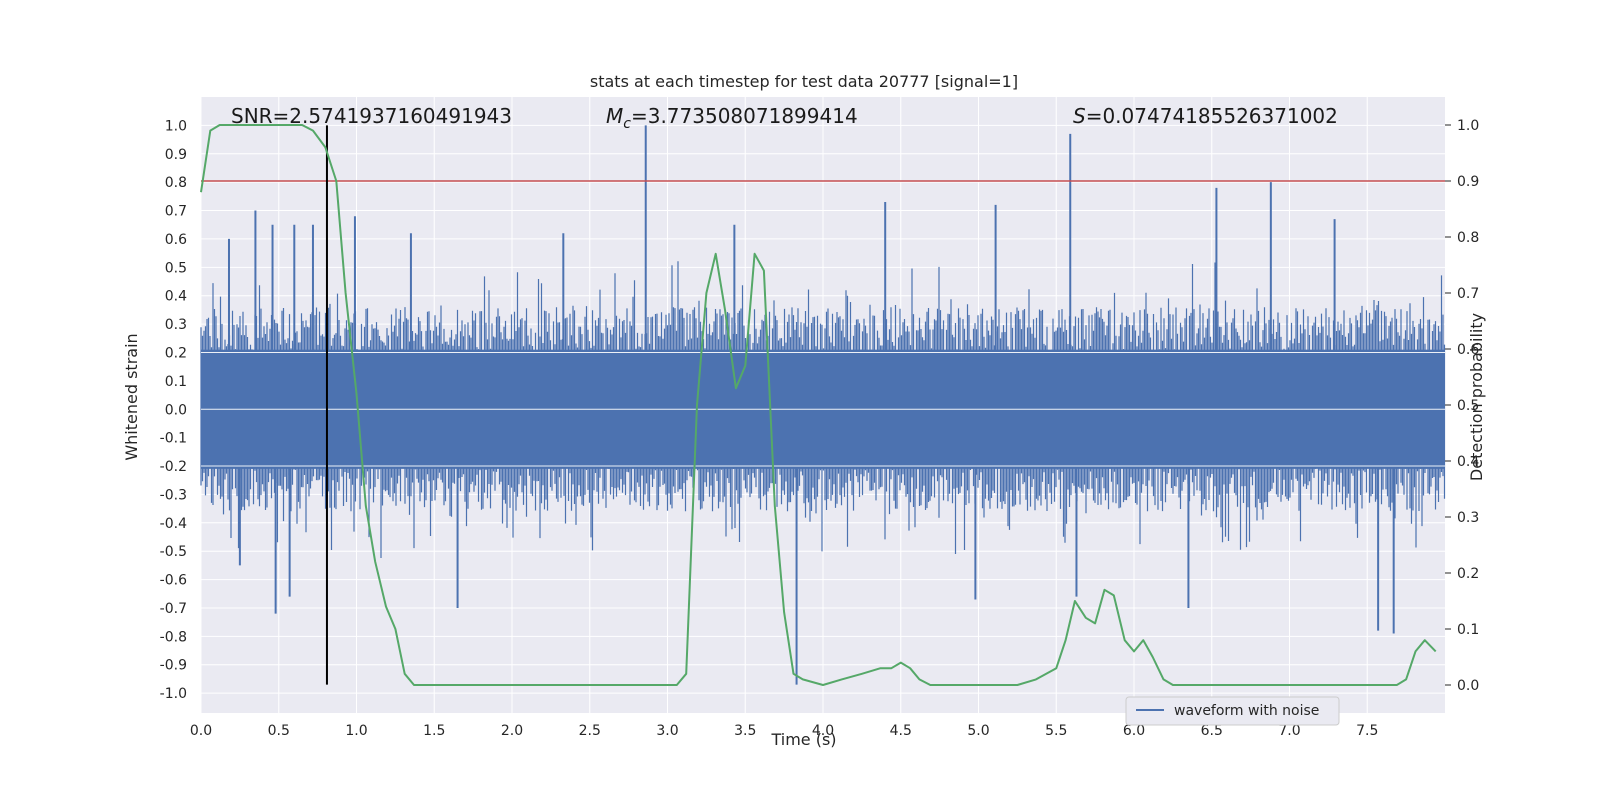 The width and height of the screenshot is (1600, 800). What do you see at coordinates (173, 552) in the screenshot?
I see `y-left-tick-label: -0.5` at bounding box center [173, 552].